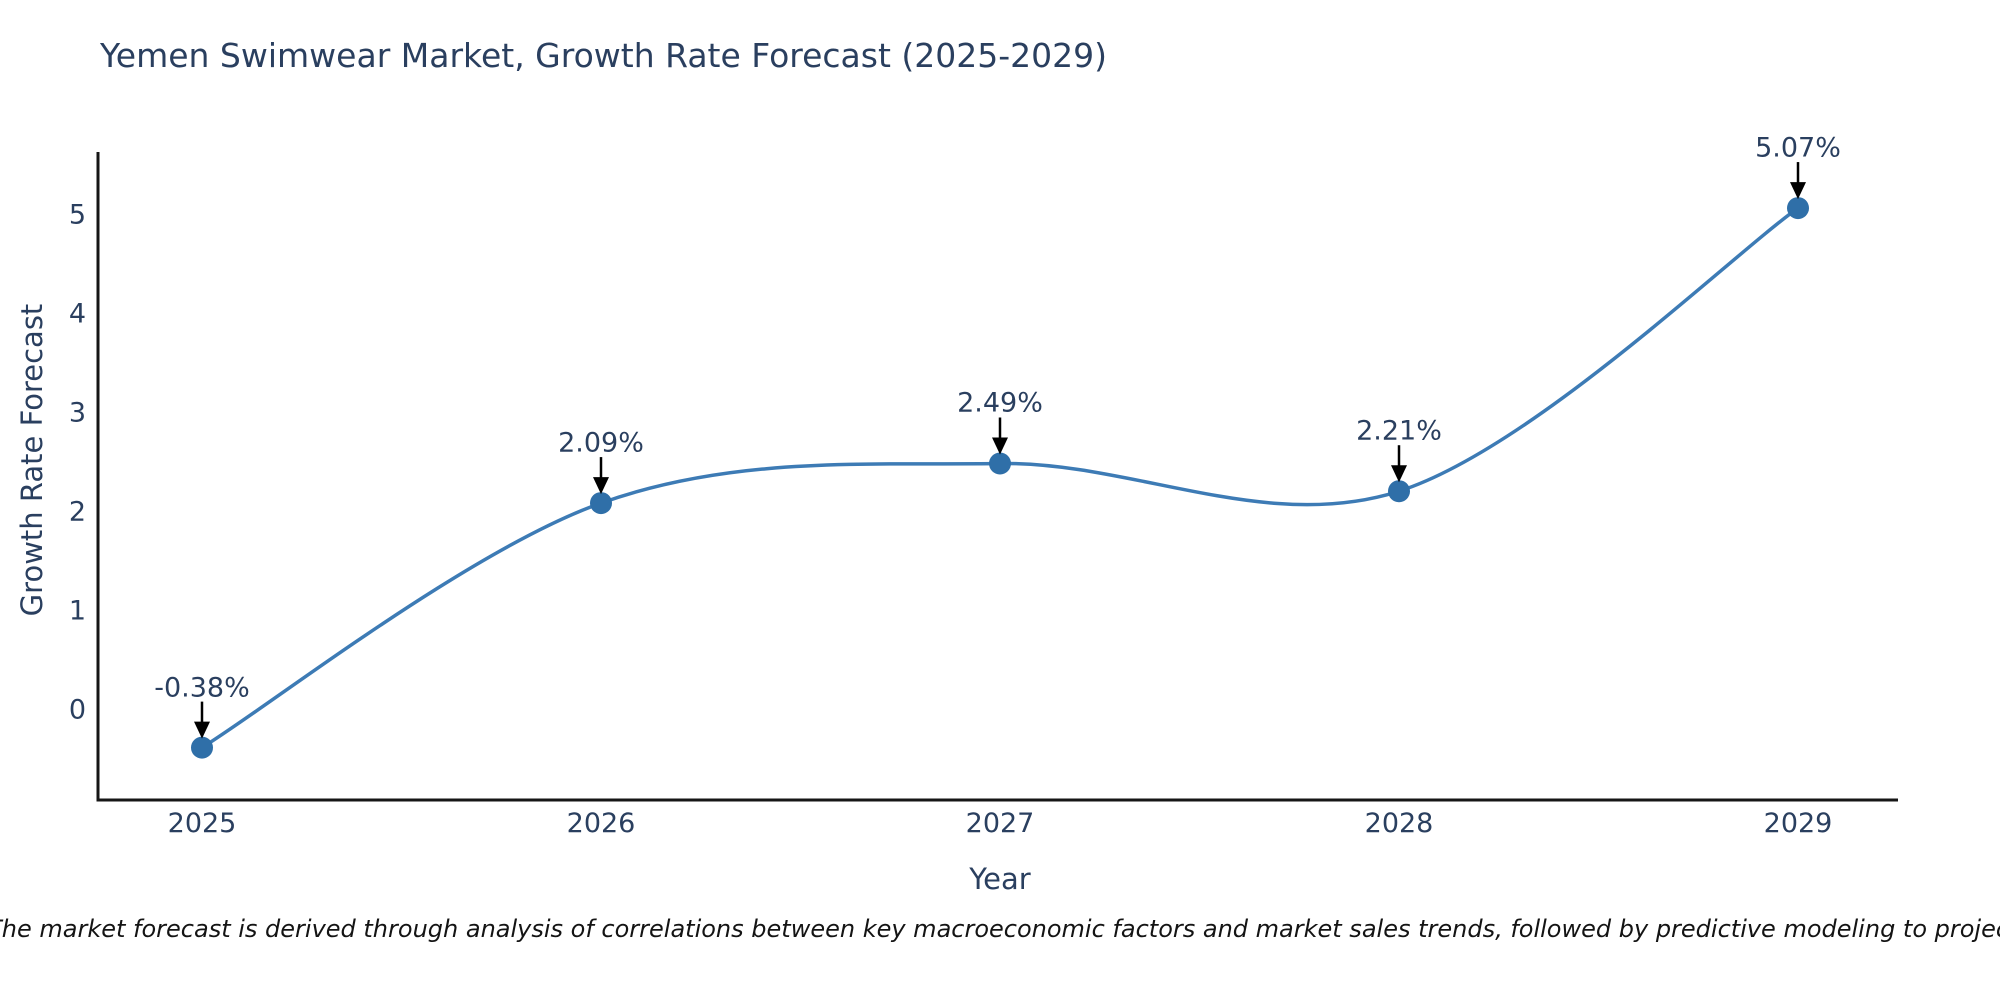 The height and width of the screenshot is (1000, 2000). What do you see at coordinates (202, 823) in the screenshot?
I see `x-tick-label: 2025` at bounding box center [202, 823].